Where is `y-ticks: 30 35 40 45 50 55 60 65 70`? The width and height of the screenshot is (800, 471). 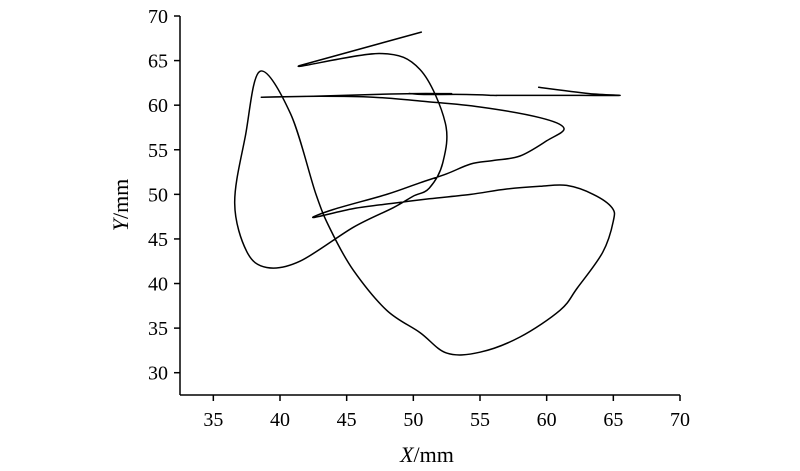 y-ticks: 30 35 40 45 50 55 60 65 70 is located at coordinates (164, 195).